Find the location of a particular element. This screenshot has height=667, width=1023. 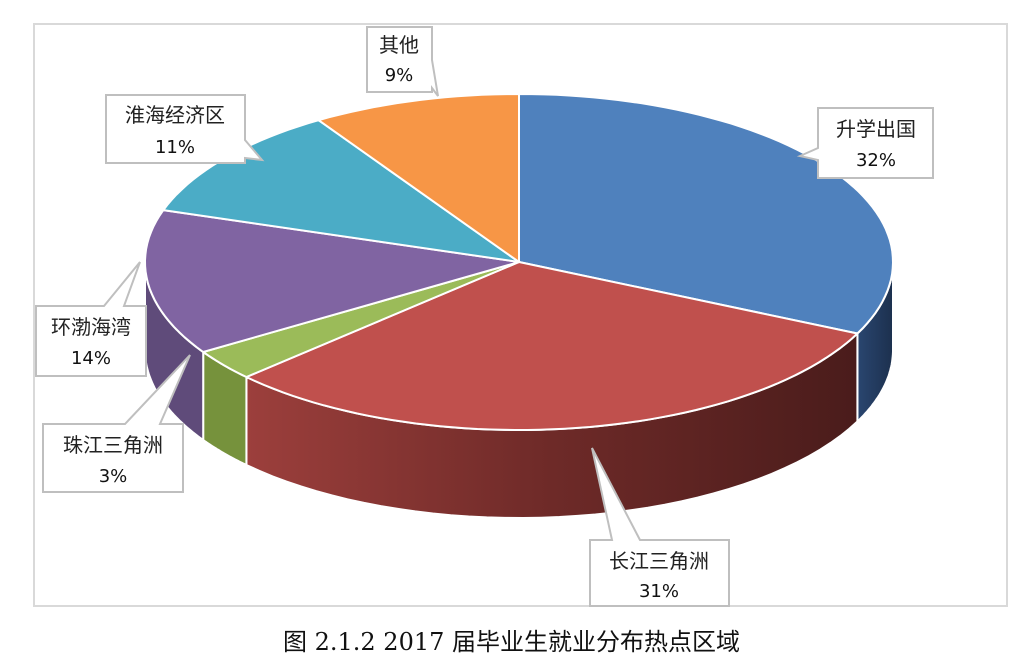

label-percent: 11% is located at coordinates (175, 147).